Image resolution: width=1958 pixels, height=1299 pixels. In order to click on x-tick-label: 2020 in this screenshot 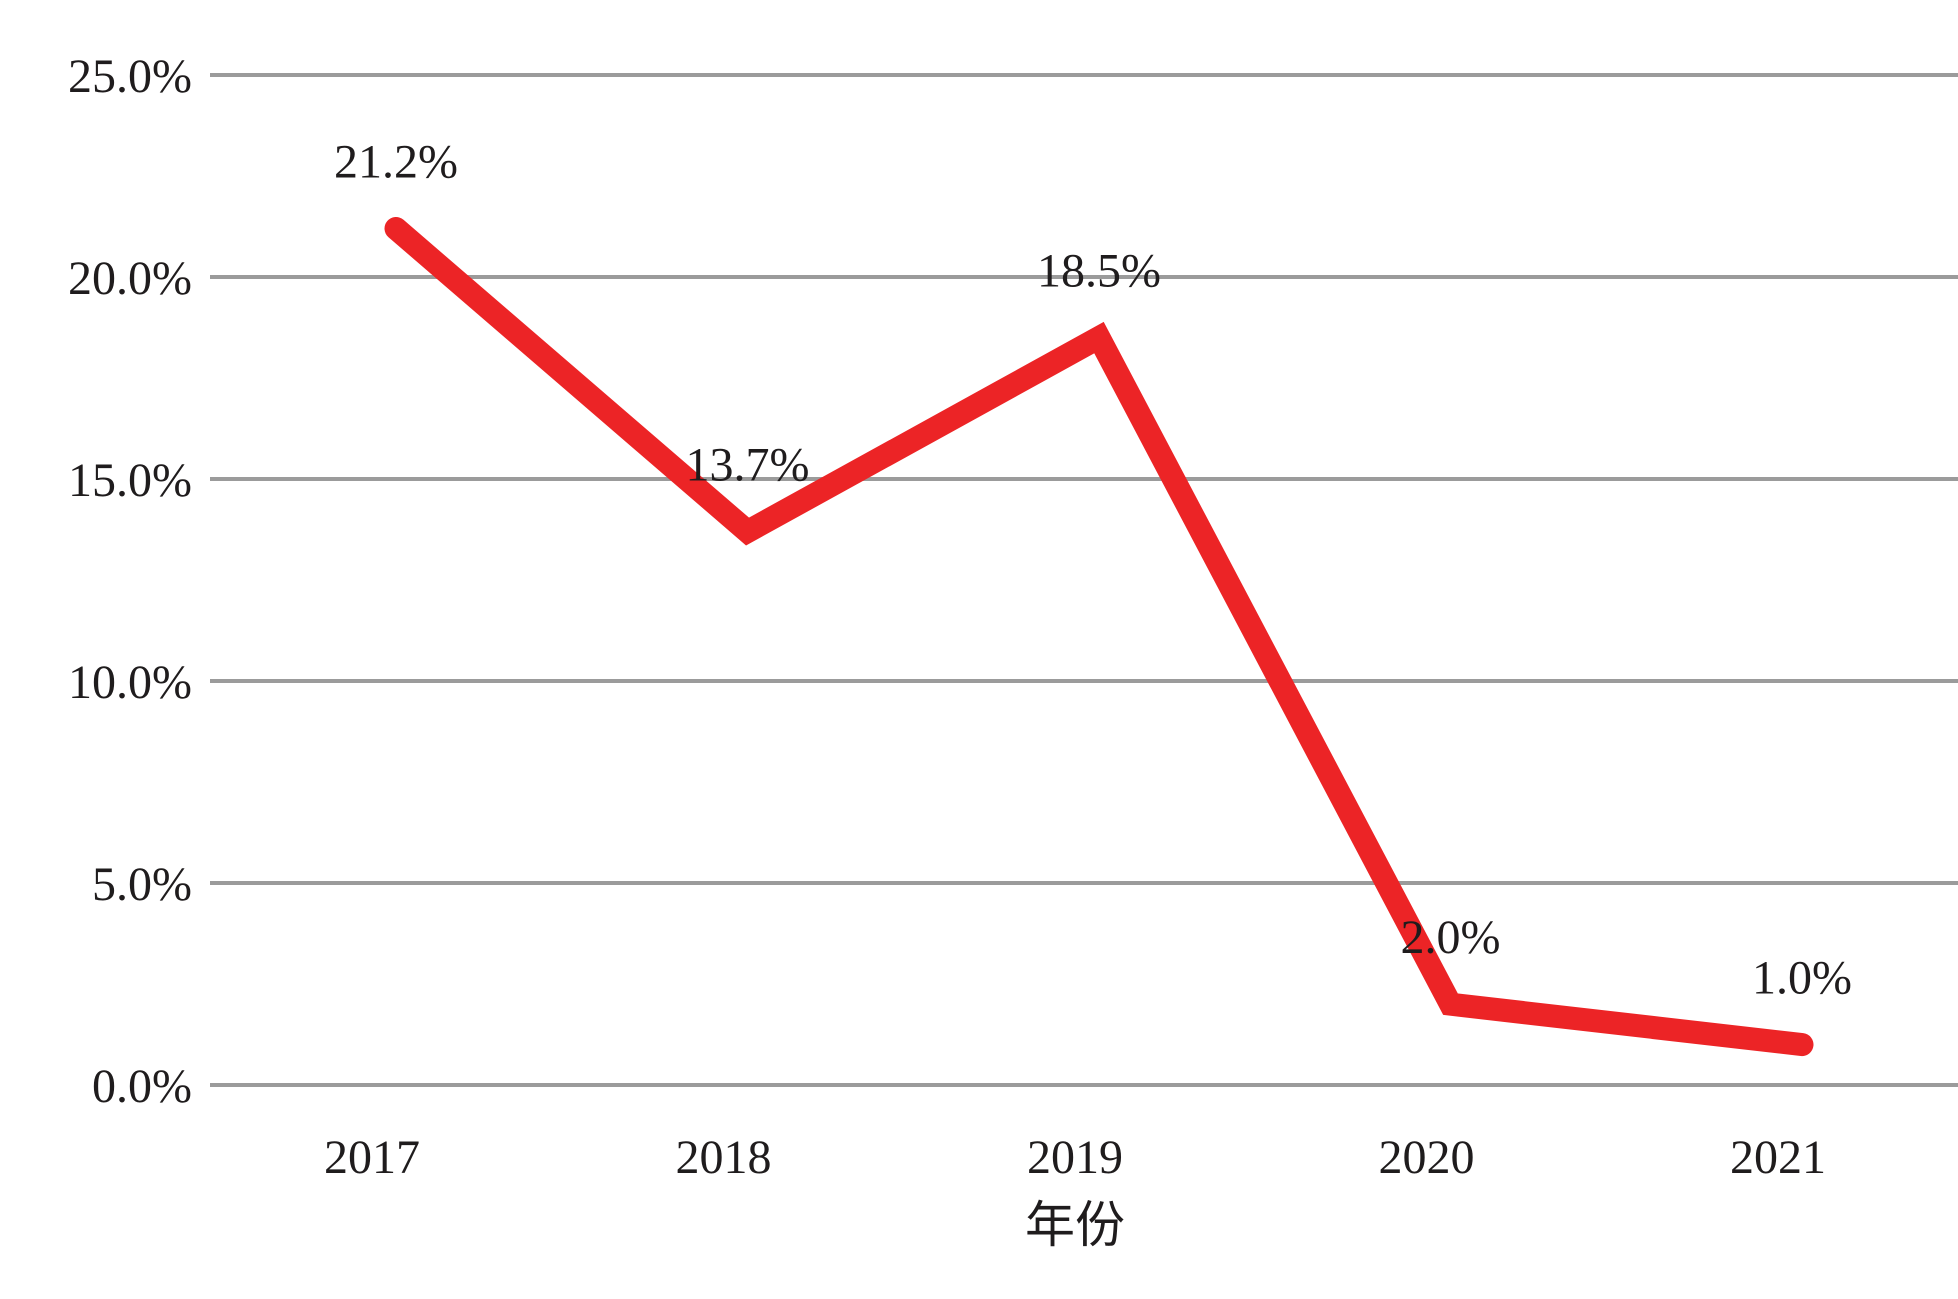, I will do `click(1427, 1157)`.